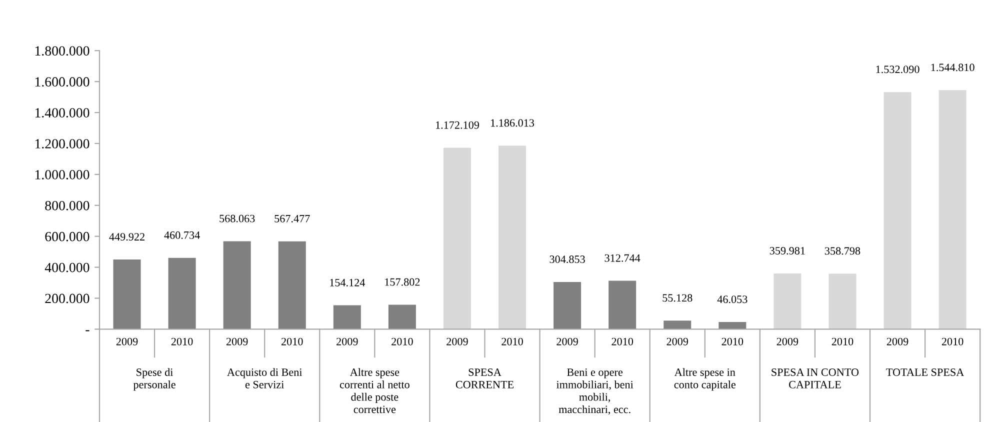  Describe the element at coordinates (67, 299) in the screenshot. I see `y-tick-label: 200.000` at that location.